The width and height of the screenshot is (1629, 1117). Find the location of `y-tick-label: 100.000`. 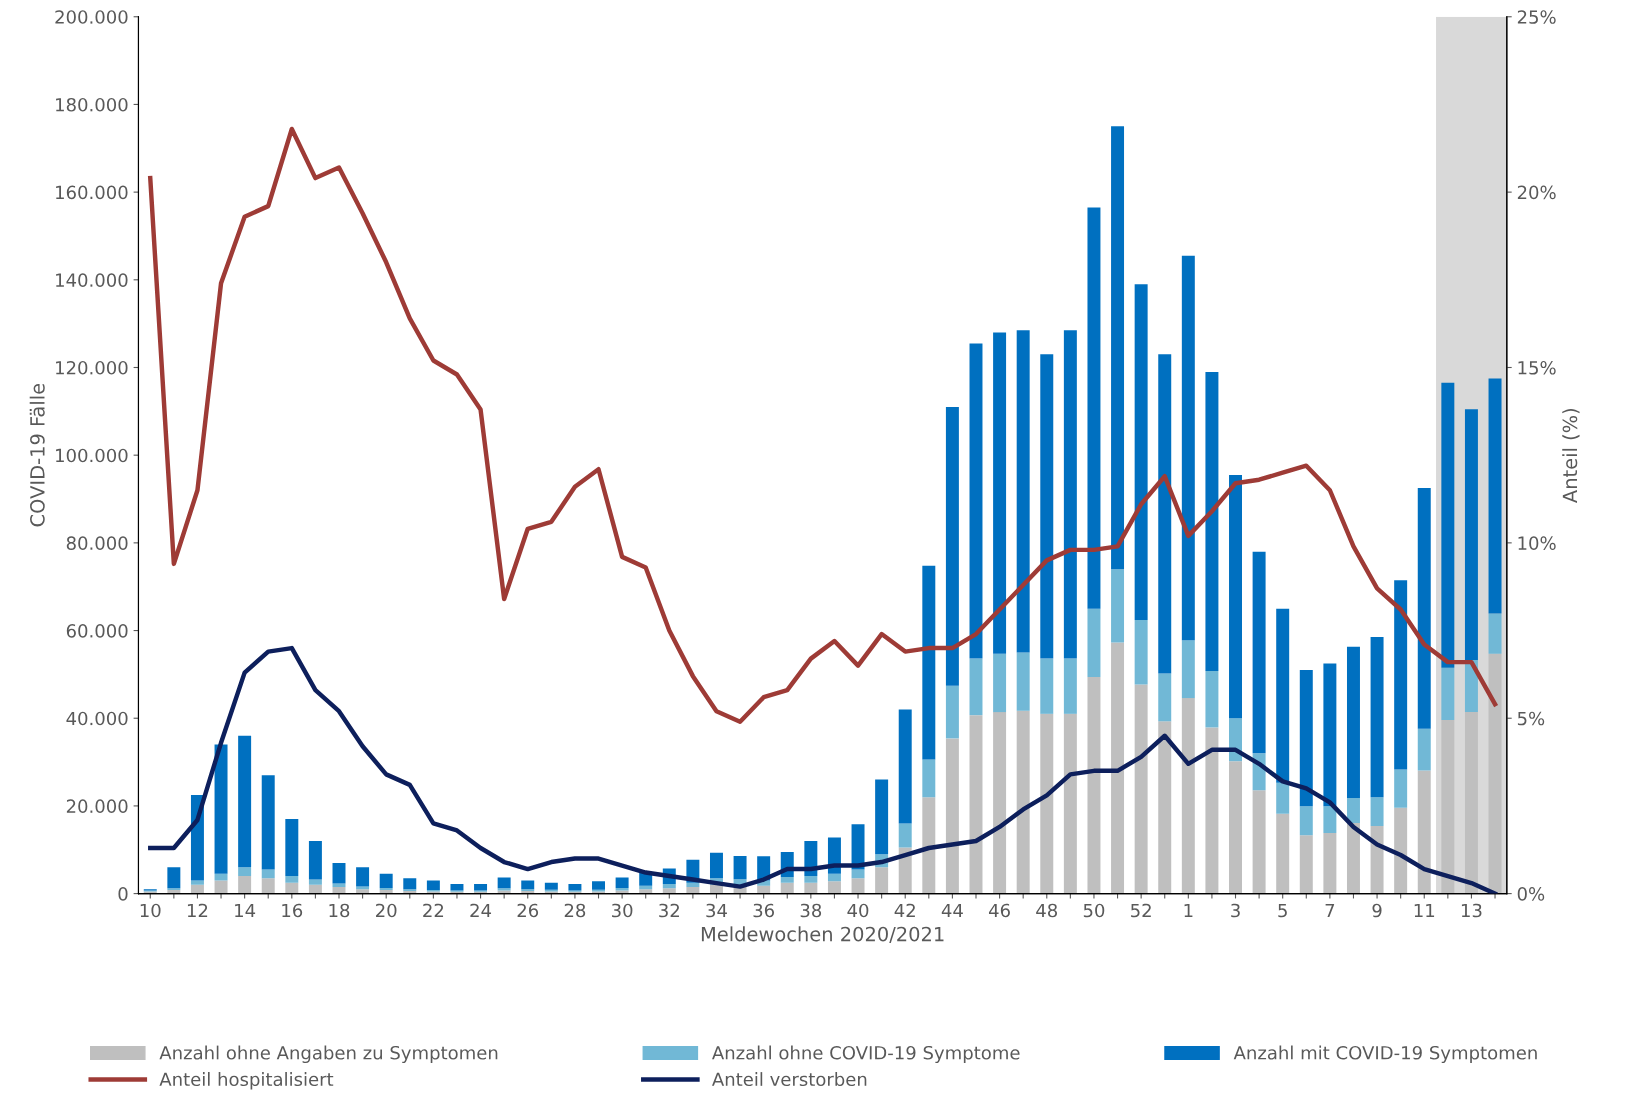

y-tick-label: 100.000 is located at coordinates (92, 455).